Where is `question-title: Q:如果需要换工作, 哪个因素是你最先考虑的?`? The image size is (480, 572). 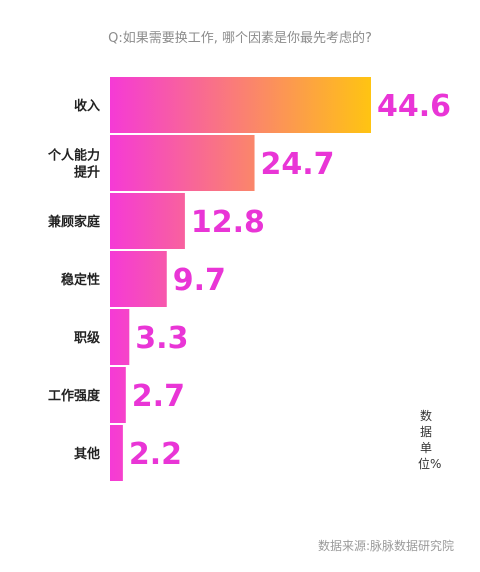 question-title: Q:如果需要换工作, 哪个因素是你最先考虑的? is located at coordinates (240, 38).